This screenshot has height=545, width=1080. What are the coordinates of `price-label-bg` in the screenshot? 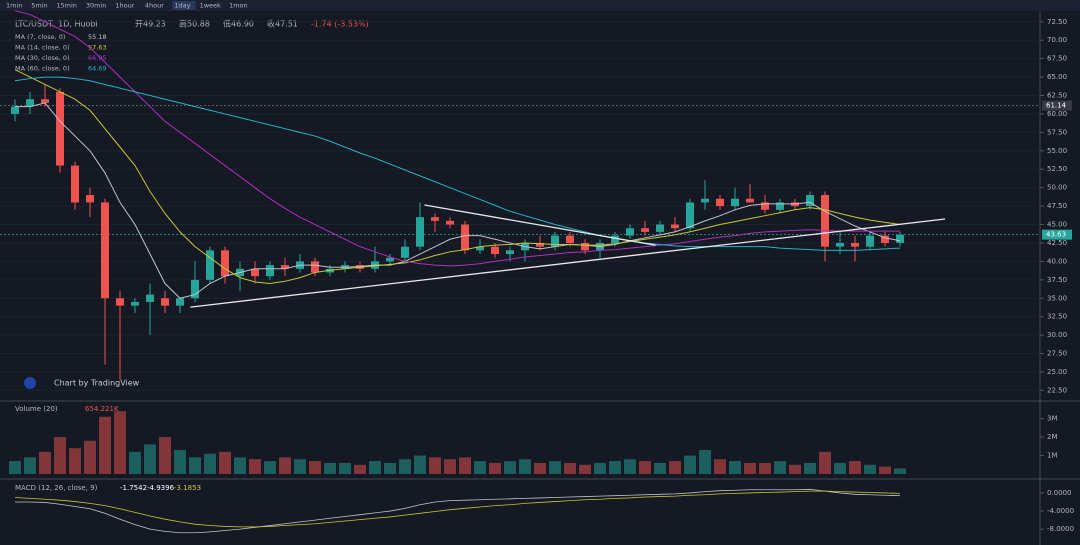 It's located at (1057, 234).